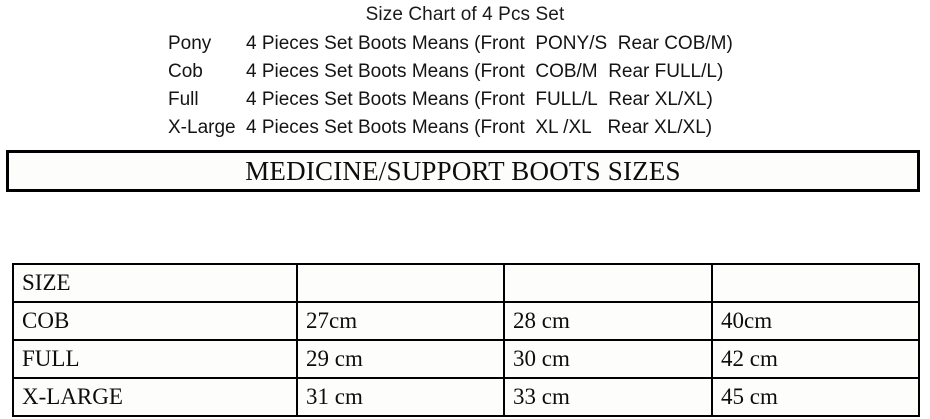 This screenshot has height=419, width=930. Describe the element at coordinates (400, 397) in the screenshot. I see `table-cell-value-1: 31 cm` at that location.